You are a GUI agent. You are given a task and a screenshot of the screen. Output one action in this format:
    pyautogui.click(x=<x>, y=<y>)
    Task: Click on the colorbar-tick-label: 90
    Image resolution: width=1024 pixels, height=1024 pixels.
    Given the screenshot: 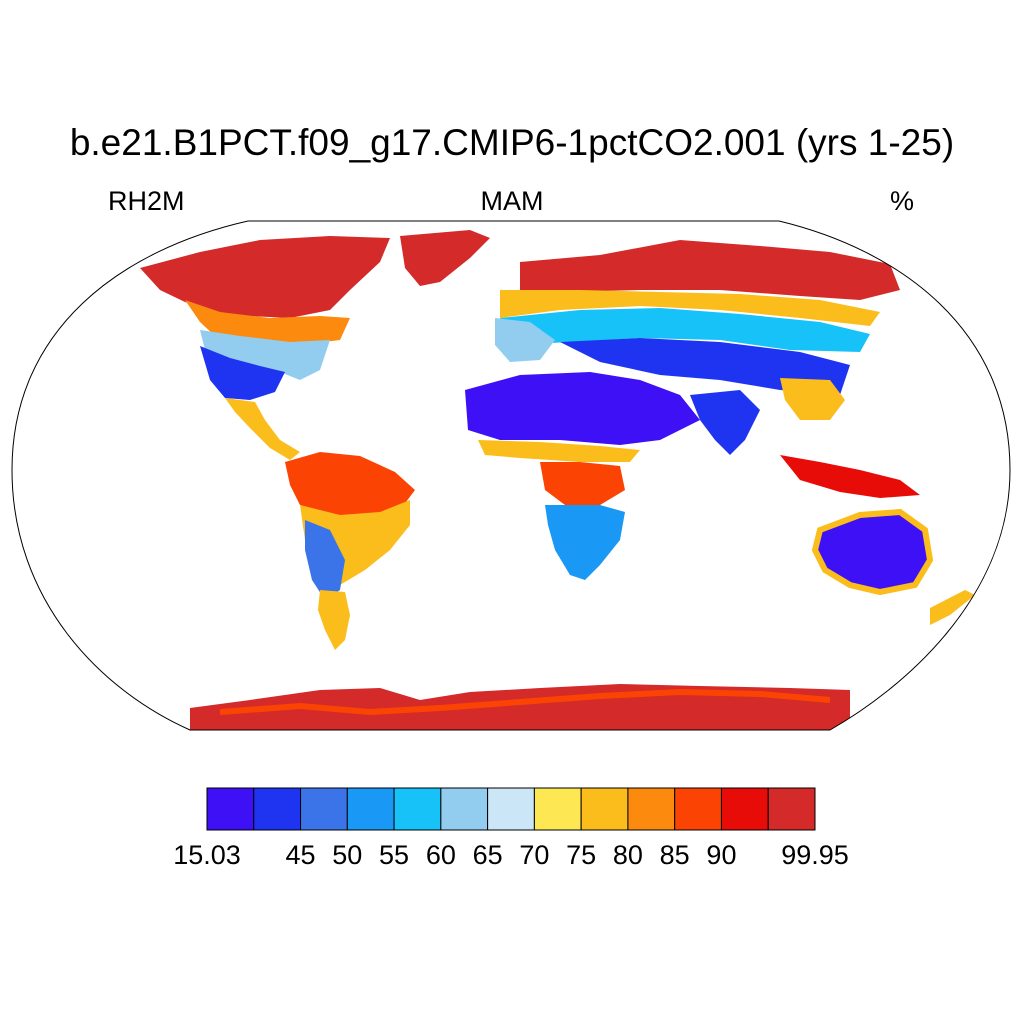 What is the action you would take?
    pyautogui.click(x=721, y=855)
    